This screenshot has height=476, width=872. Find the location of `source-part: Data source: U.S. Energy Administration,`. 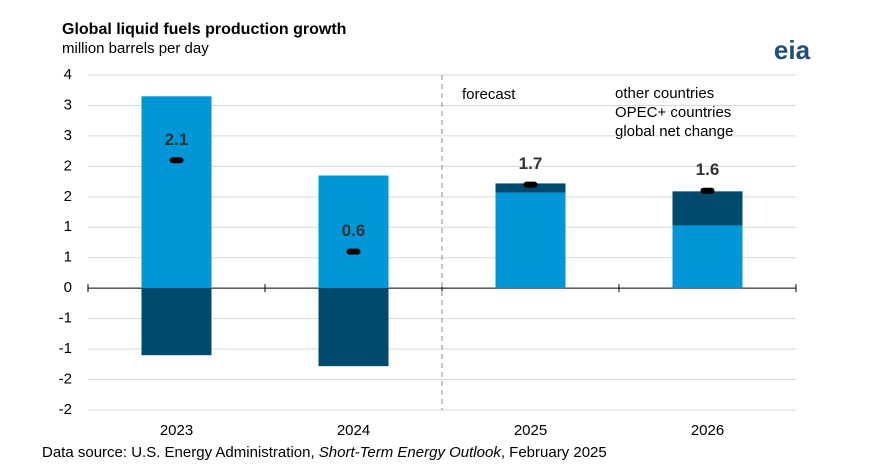

source-part: Data source: U.S. Energy Administration, is located at coordinates (180, 452).